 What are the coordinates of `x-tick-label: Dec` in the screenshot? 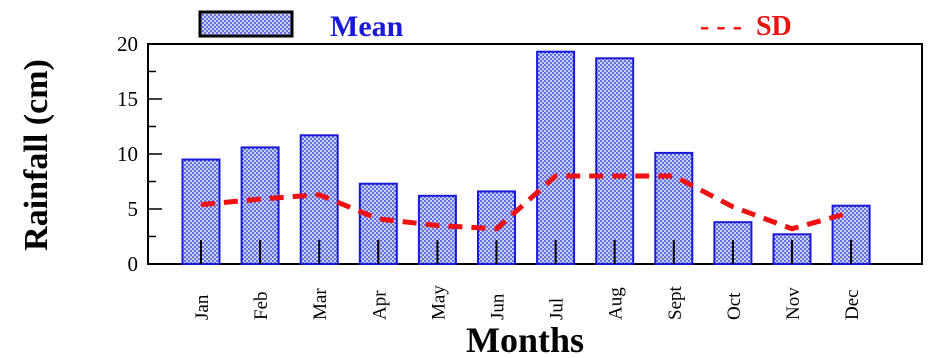 It's located at (852, 304).